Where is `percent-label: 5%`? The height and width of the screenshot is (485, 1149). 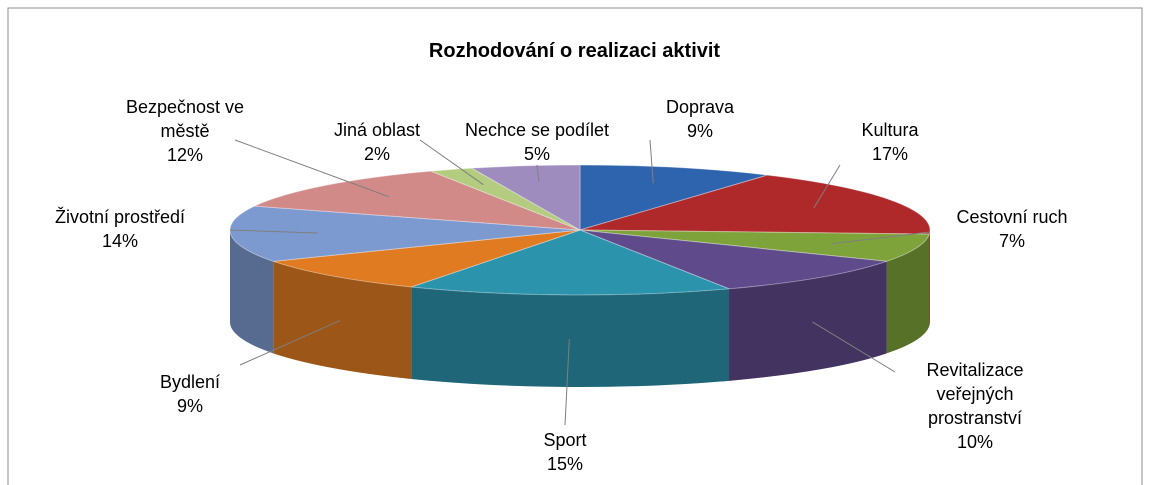
percent-label: 5% is located at coordinates (536, 154).